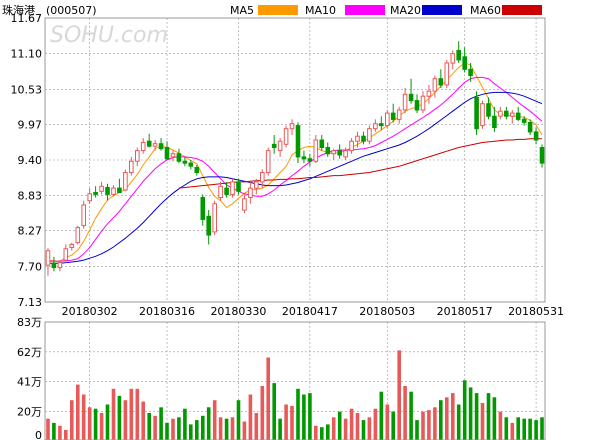  I want to click on legend-swatch-ma5, so click(278, 10).